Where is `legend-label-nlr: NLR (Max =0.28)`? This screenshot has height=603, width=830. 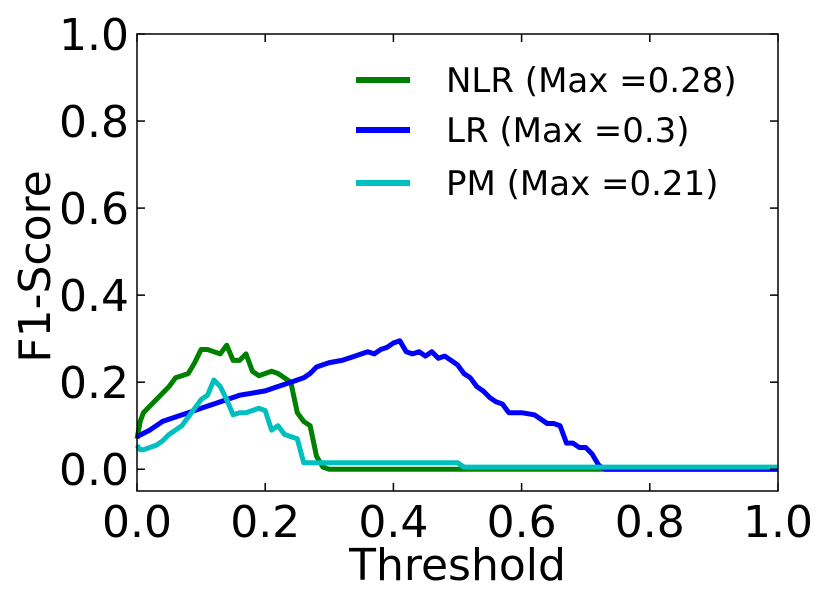
legend-label-nlr: NLR (Max =0.28) is located at coordinates (591, 81).